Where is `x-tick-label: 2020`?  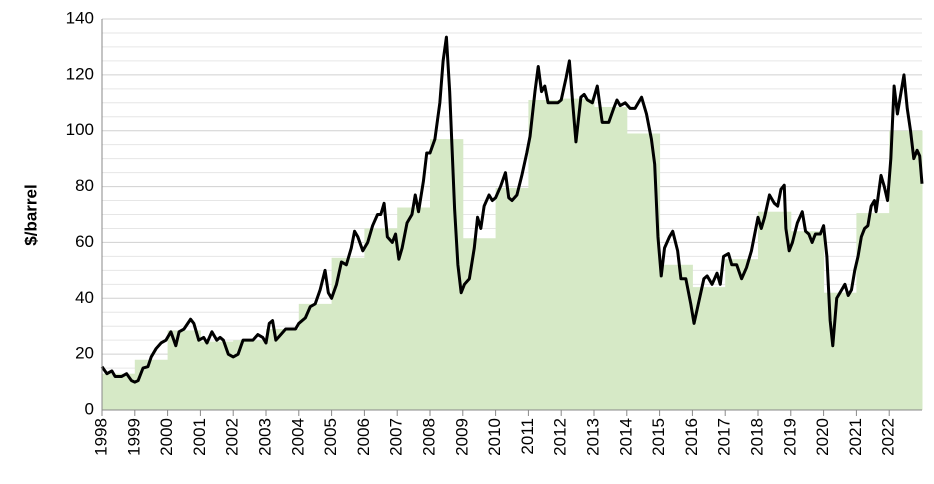 x-tick-label: 2020 is located at coordinates (822, 437).